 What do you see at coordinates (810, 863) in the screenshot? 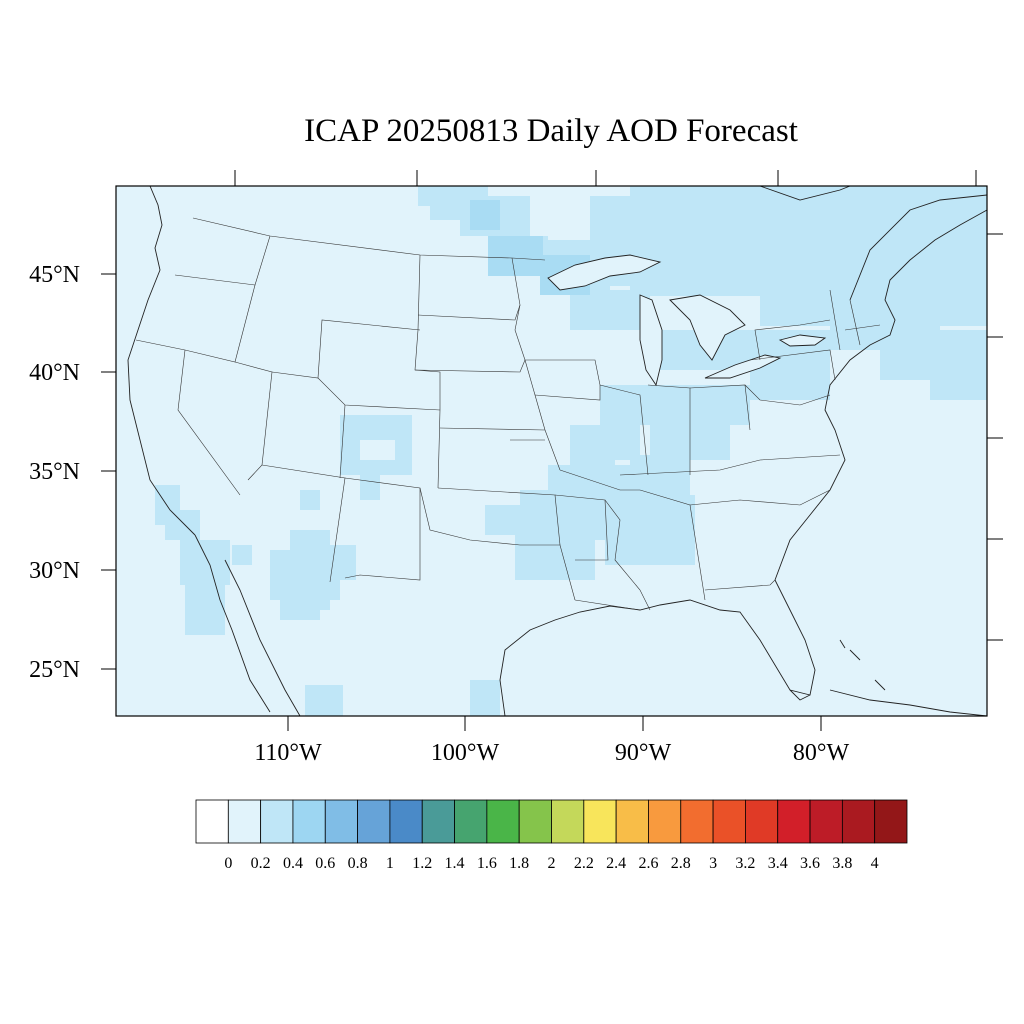
I see `colorbar-label: 3.6` at bounding box center [810, 863].